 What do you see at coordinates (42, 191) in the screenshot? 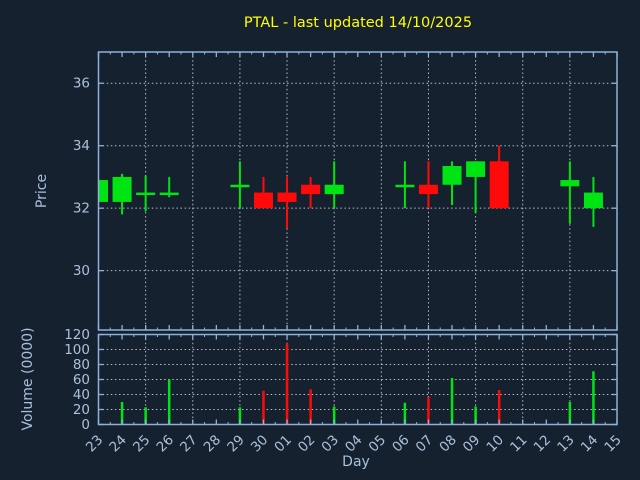
I see `price-axis-label: Price` at bounding box center [42, 191].